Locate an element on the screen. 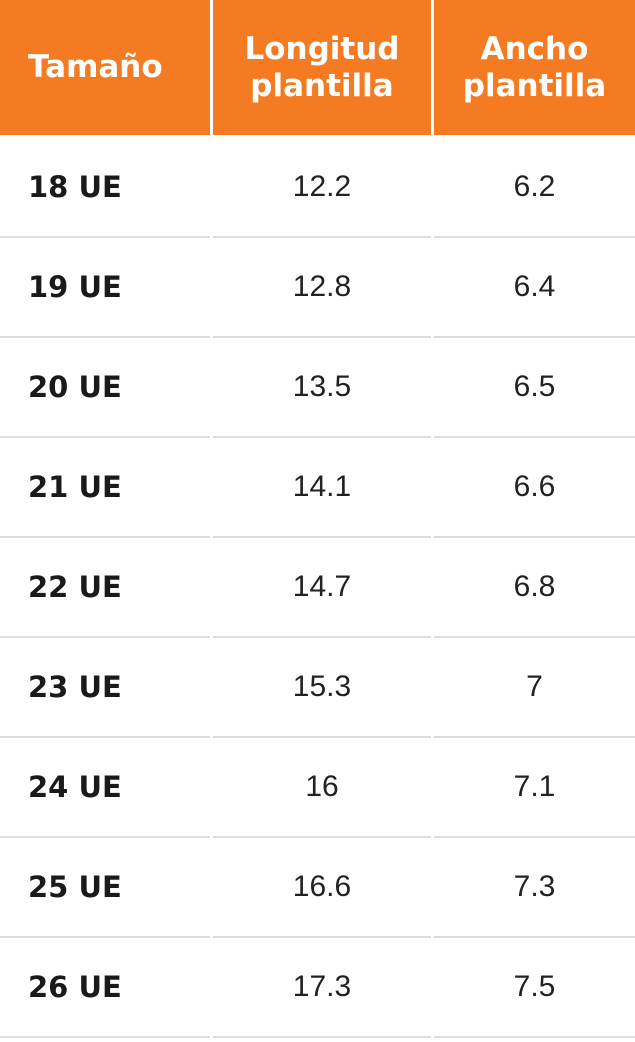  value-cell: 13.5 is located at coordinates (322, 388).